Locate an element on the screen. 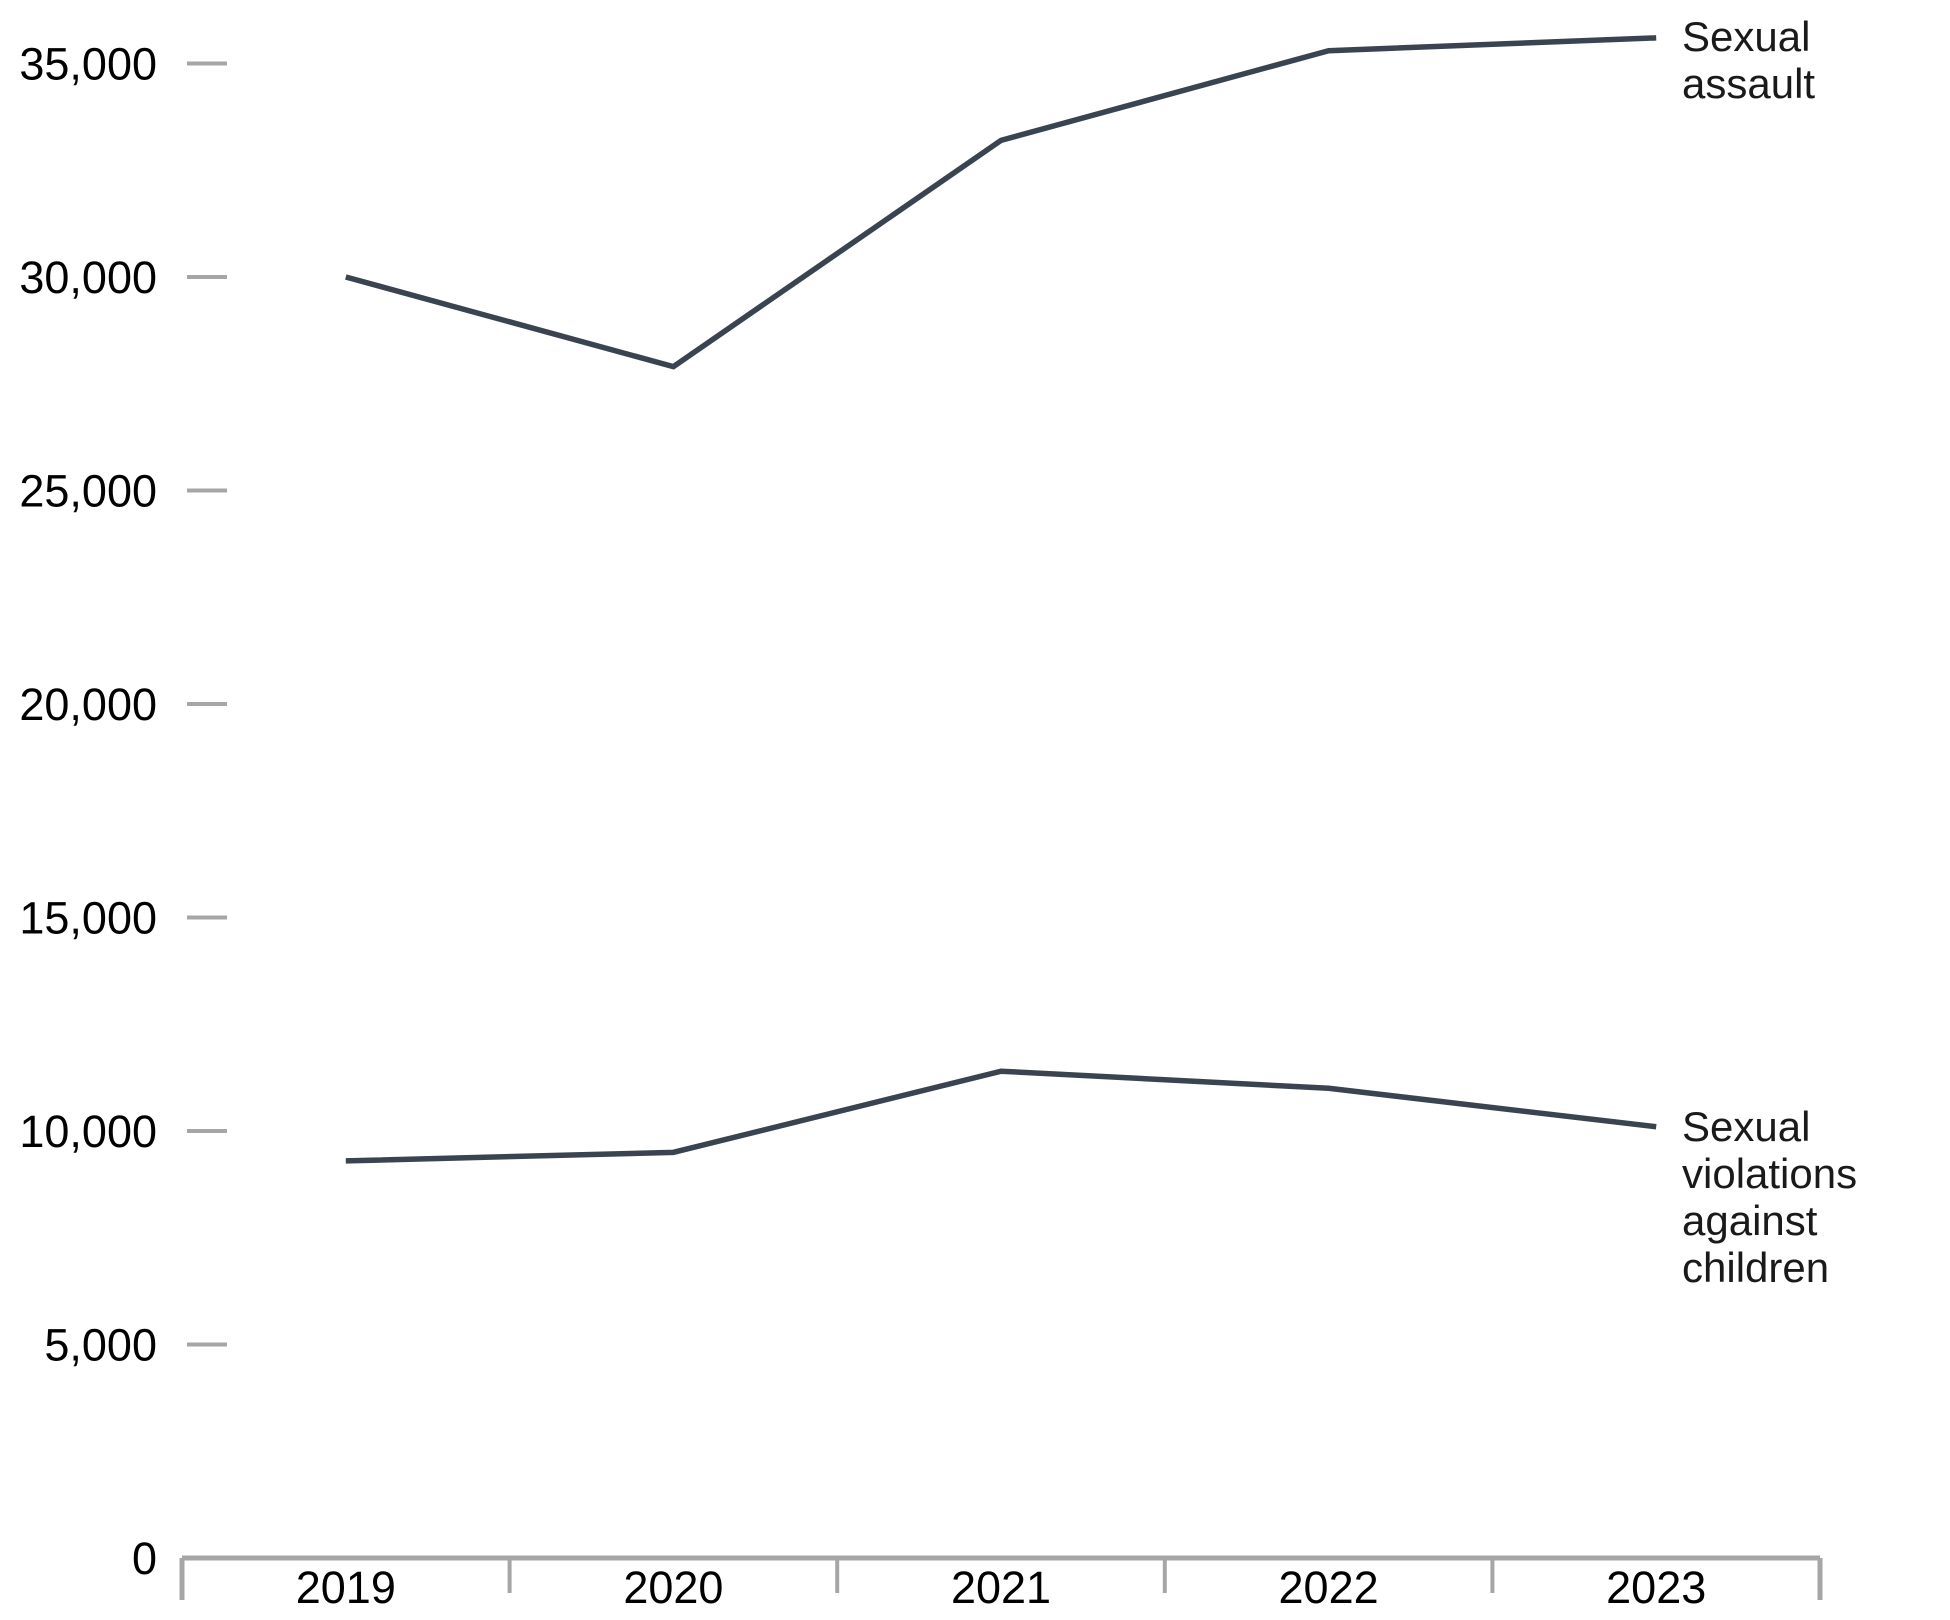 The image size is (1950, 1620). series-label-sexual-violations: Sexual violations against children is located at coordinates (1770, 1197).